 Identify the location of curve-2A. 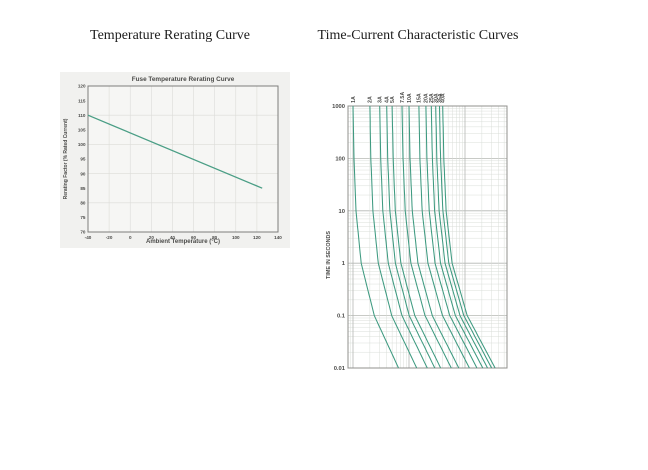
(393, 237).